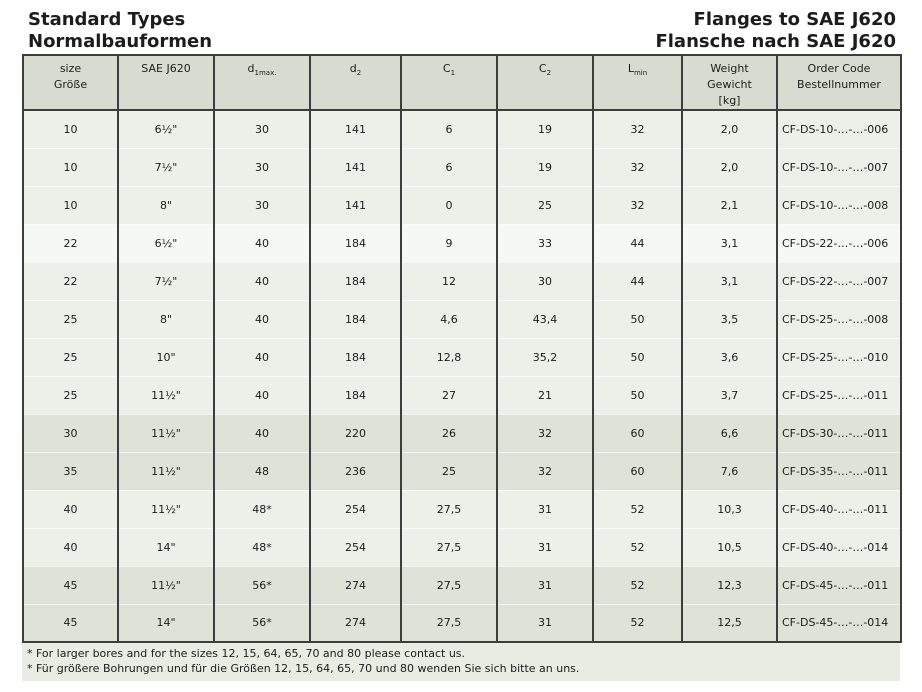  I want to click on col-header-d1max: d1max., so click(261, 83).